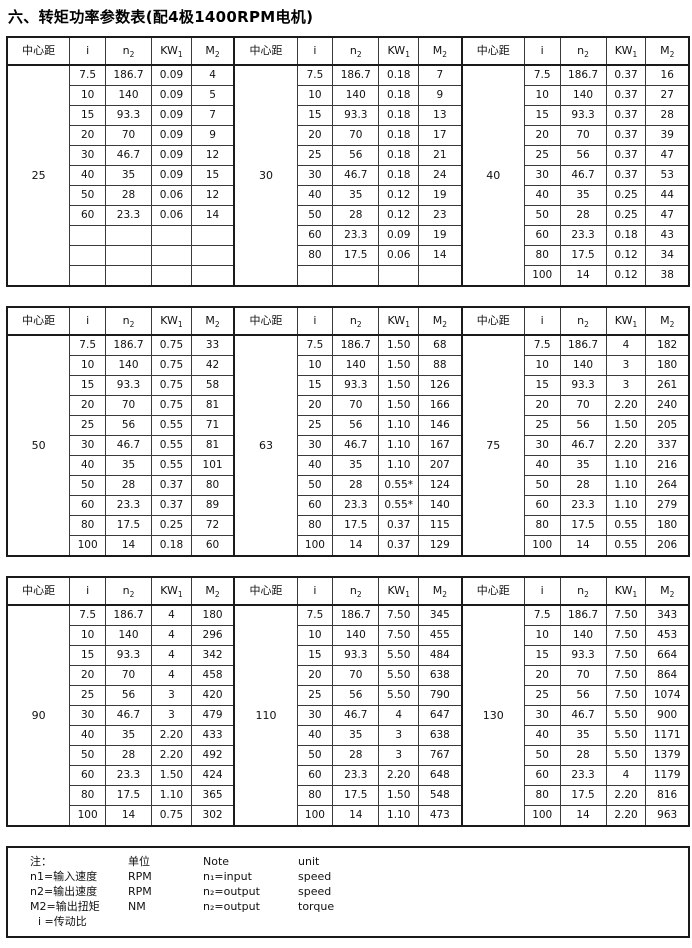 This screenshot has width=692, height=948. What do you see at coordinates (667, 235) in the screenshot?
I see `cell-m2: 43` at bounding box center [667, 235].